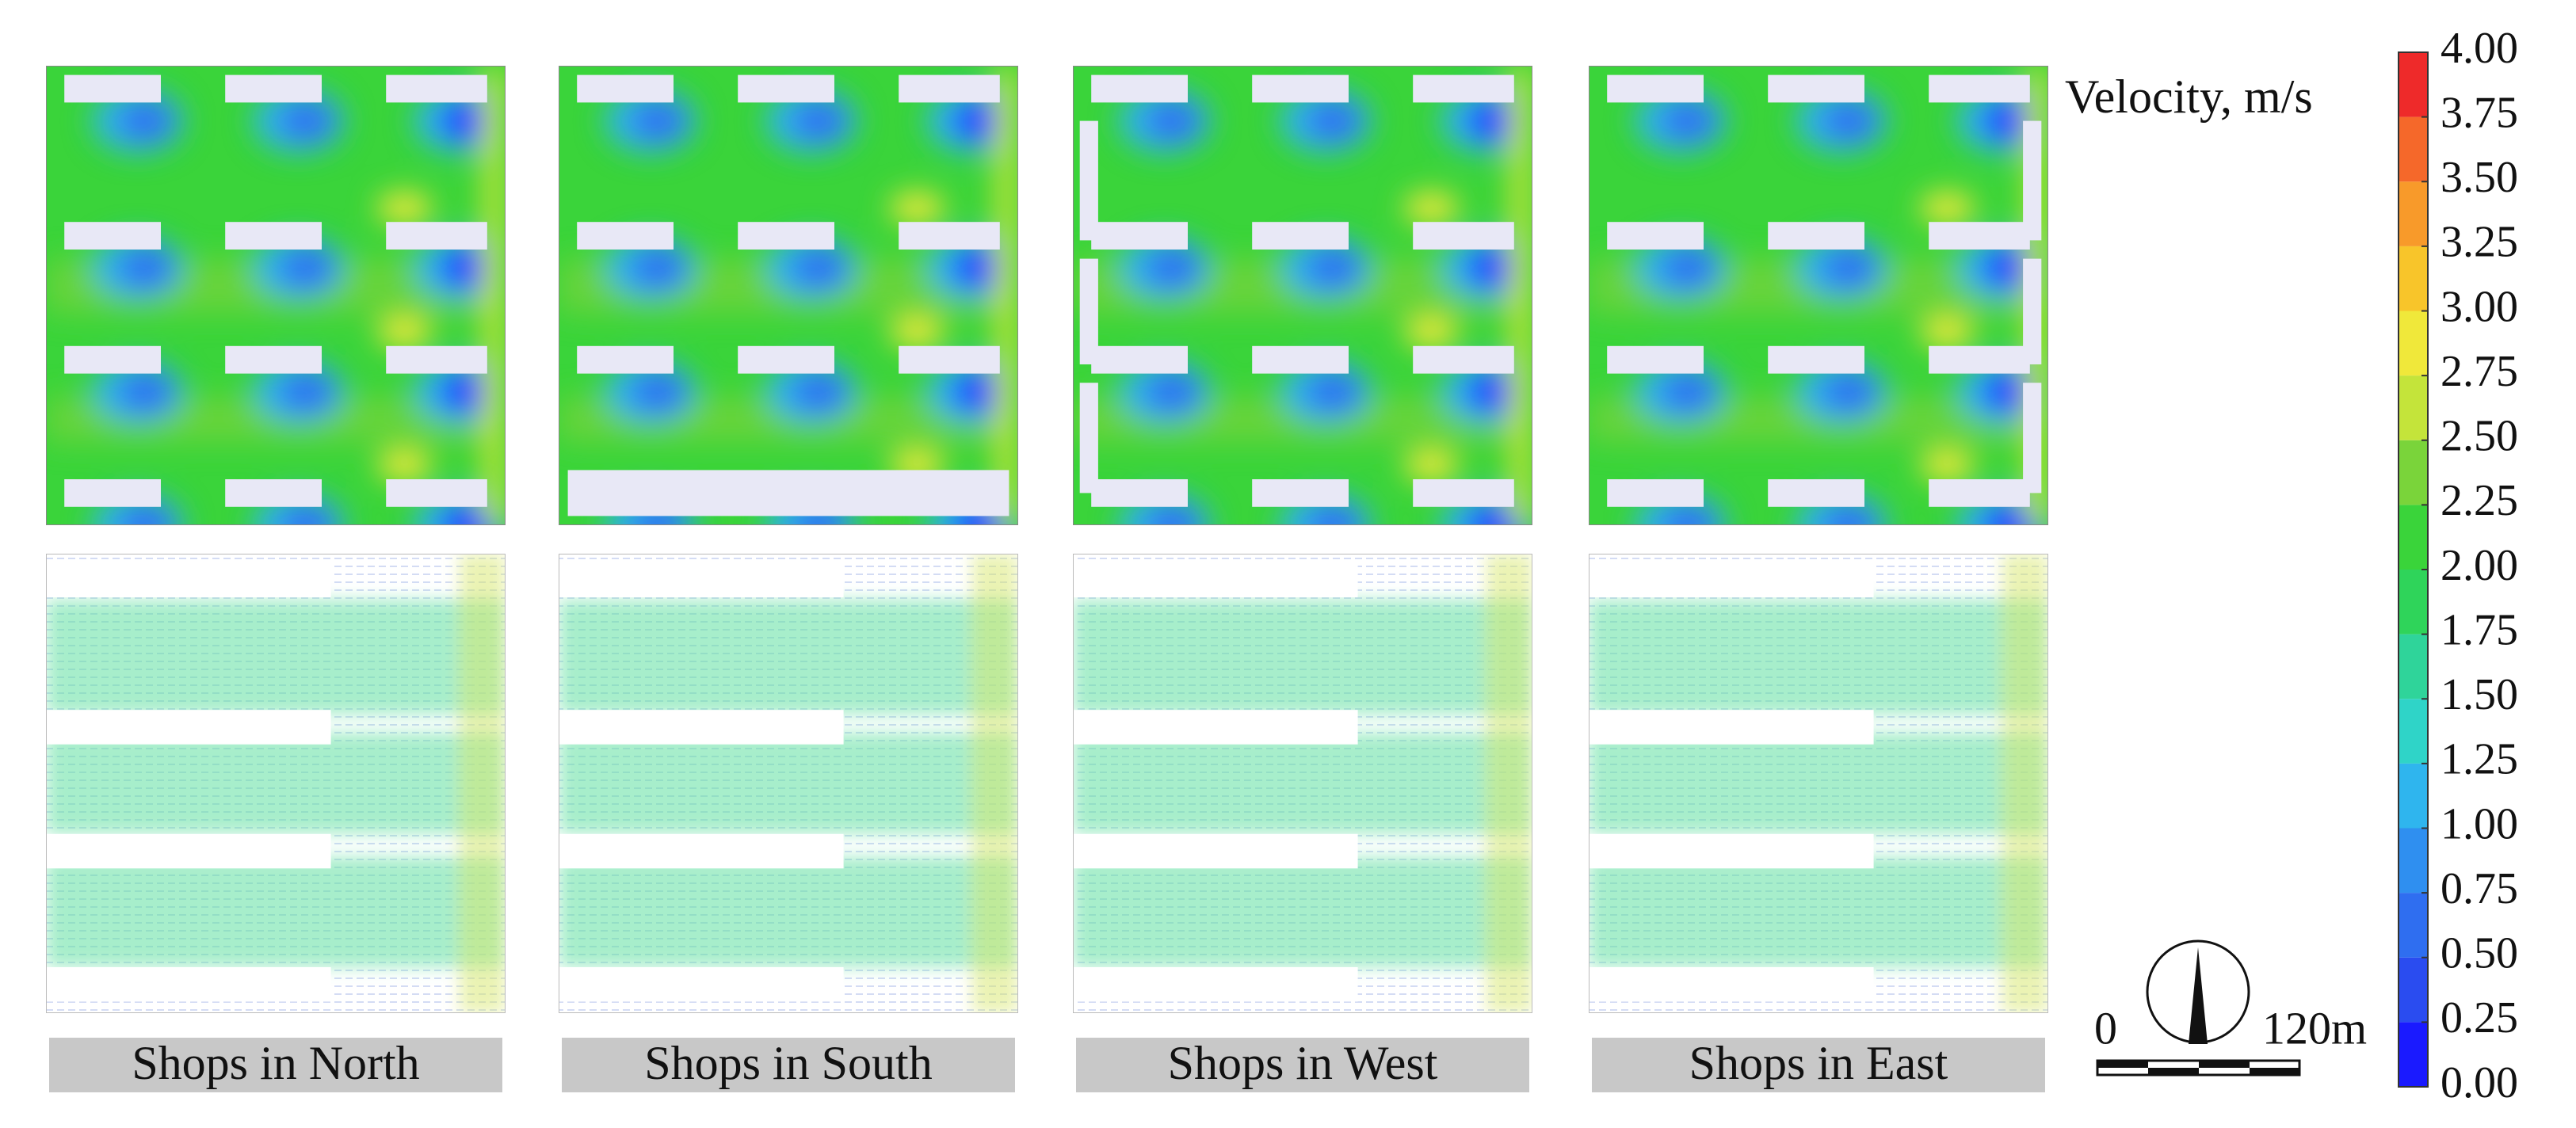 The image size is (2576, 1128). Describe the element at coordinates (2479, 242) in the screenshot. I see `colorbar-tick-label: 3.25` at that location.